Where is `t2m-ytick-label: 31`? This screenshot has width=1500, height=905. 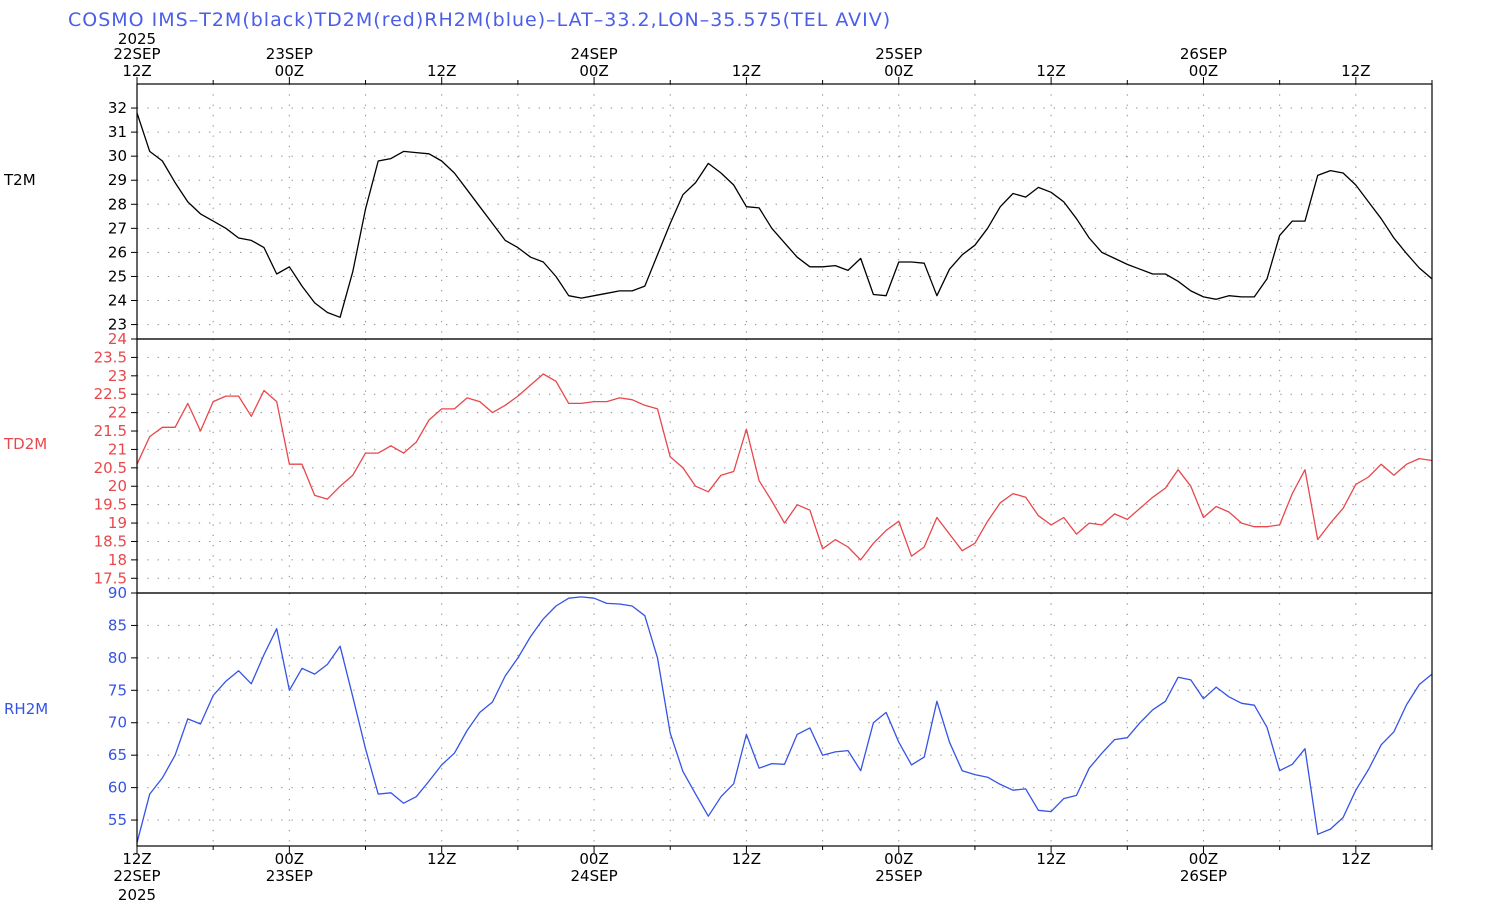 t2m-ytick-label: 31 is located at coordinates (117, 132).